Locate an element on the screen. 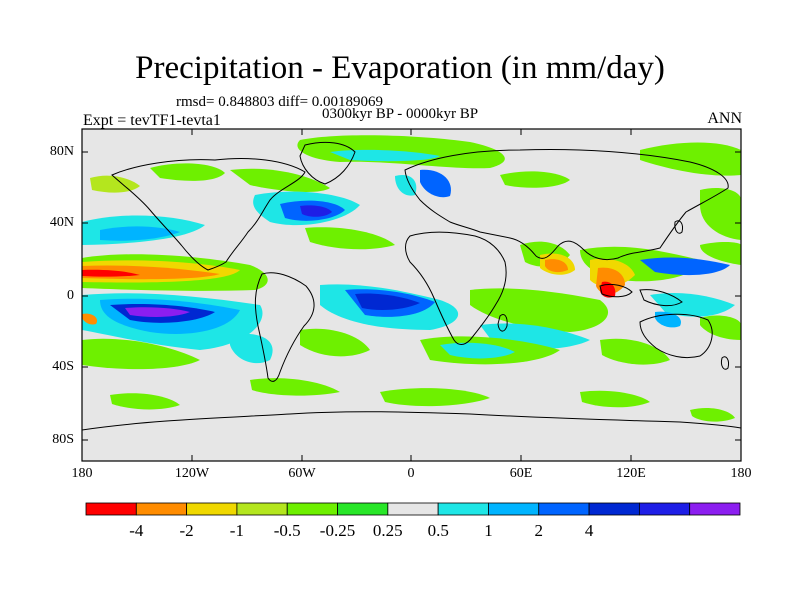  stats-line: rmsd= 0.848803 diff= 0.00189069 is located at coordinates (280, 102).